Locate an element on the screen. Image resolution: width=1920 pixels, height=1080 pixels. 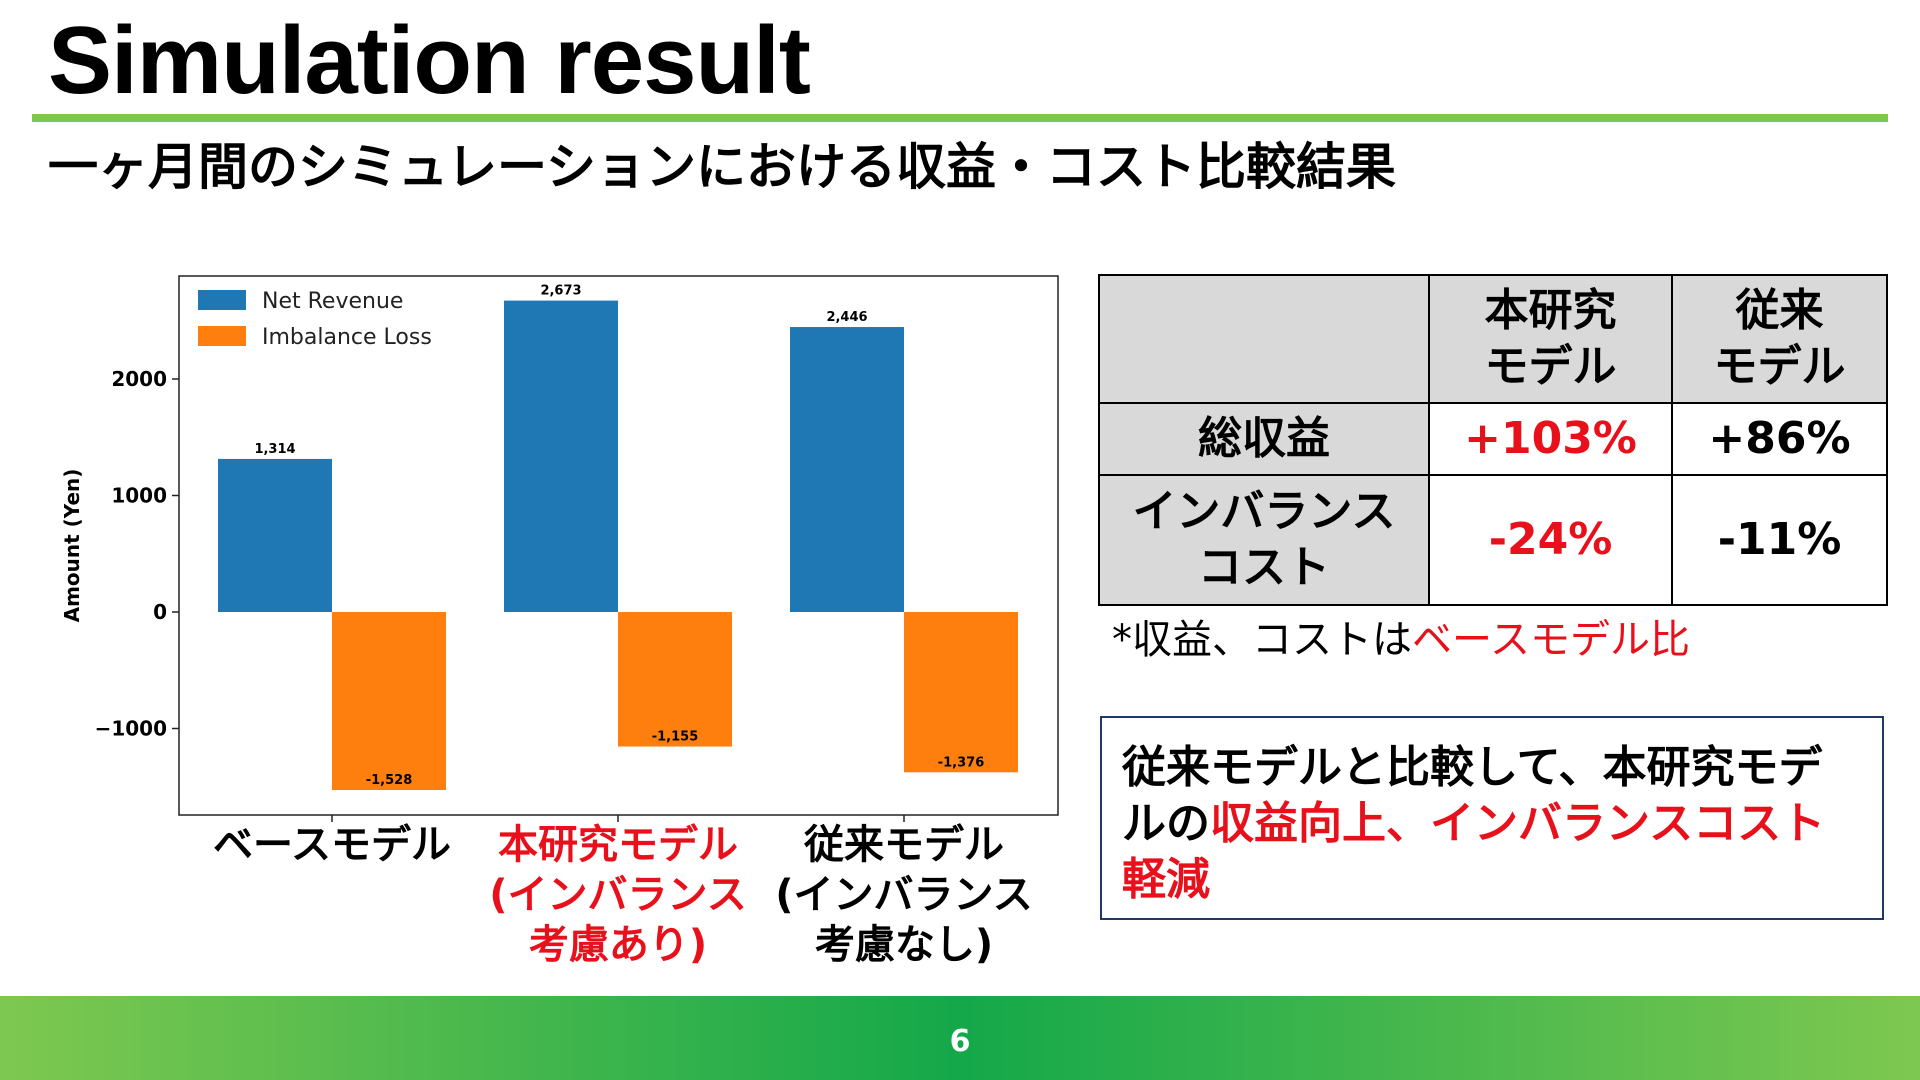
page-number: 6 is located at coordinates (960, 1041).